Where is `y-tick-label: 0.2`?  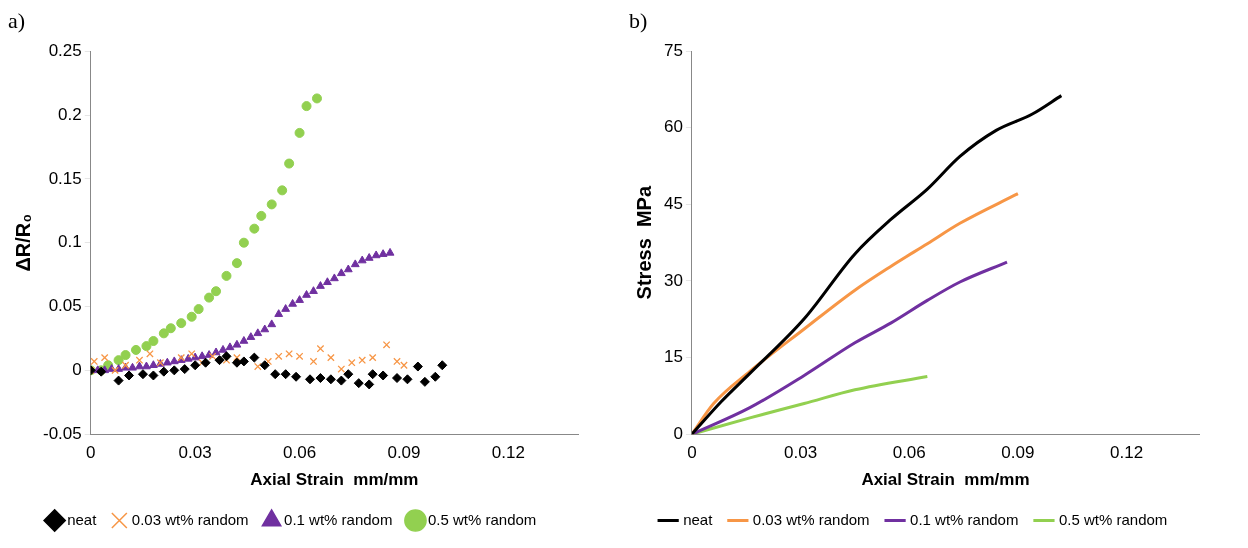 y-tick-label: 0.2 is located at coordinates (70, 114).